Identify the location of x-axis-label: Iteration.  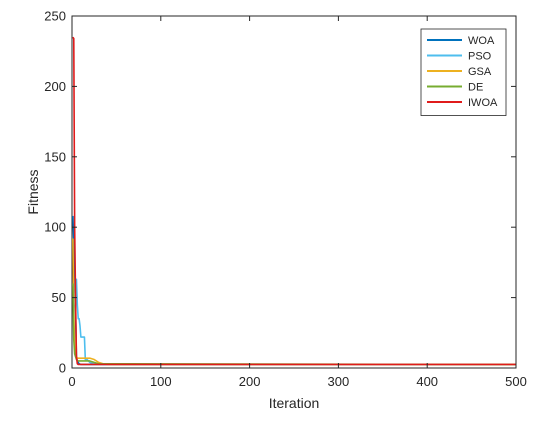
(294, 403).